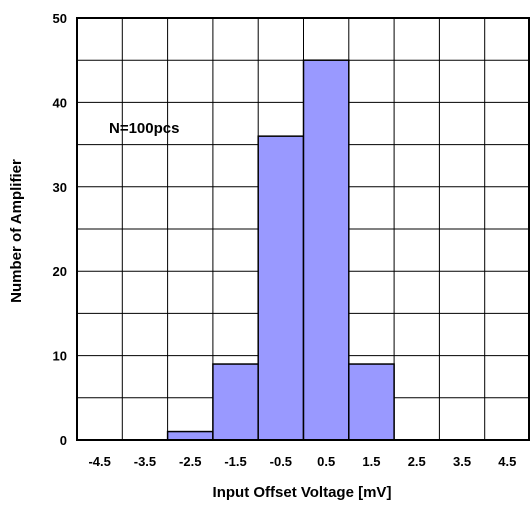 The width and height of the screenshot is (530, 514). I want to click on x-tick-label: -2.5, so click(190, 461).